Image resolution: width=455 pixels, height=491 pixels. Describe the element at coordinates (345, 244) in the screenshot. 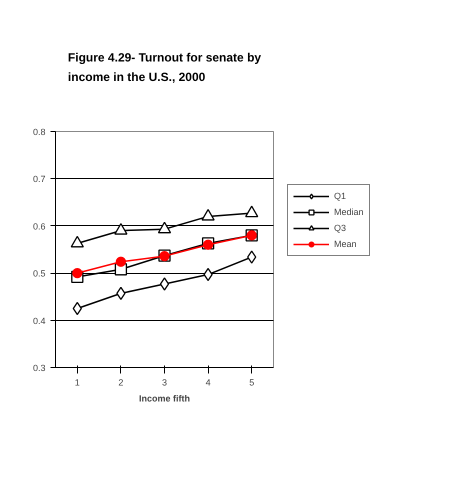

I see `legend-label: Mean` at that location.